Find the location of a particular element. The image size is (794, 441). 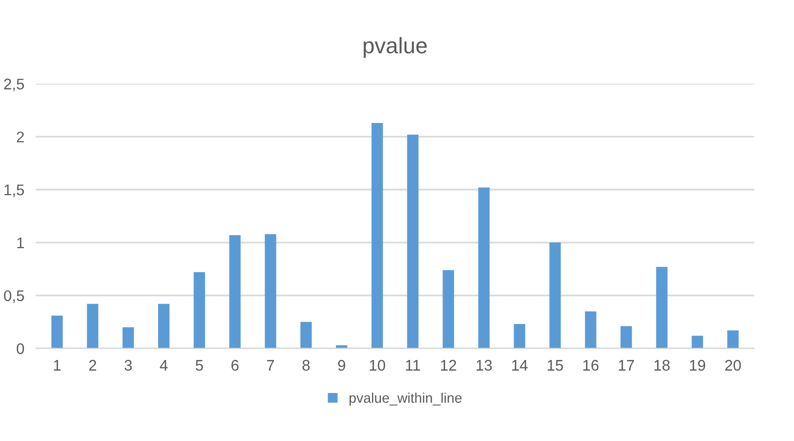

x-tick-label: 16 is located at coordinates (590, 365).